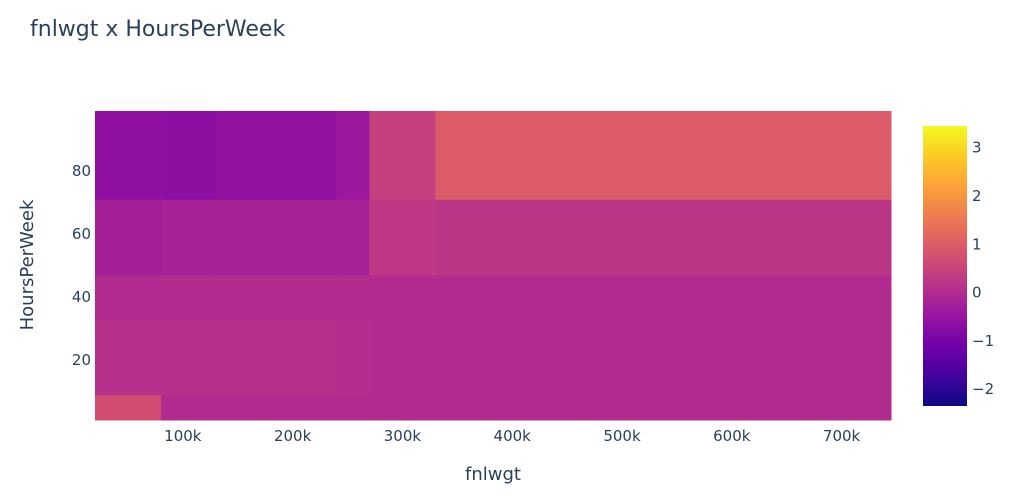 The height and width of the screenshot is (498, 1016). What do you see at coordinates (27, 264) in the screenshot?
I see `y-axis-title: HoursPerWeek` at bounding box center [27, 264].